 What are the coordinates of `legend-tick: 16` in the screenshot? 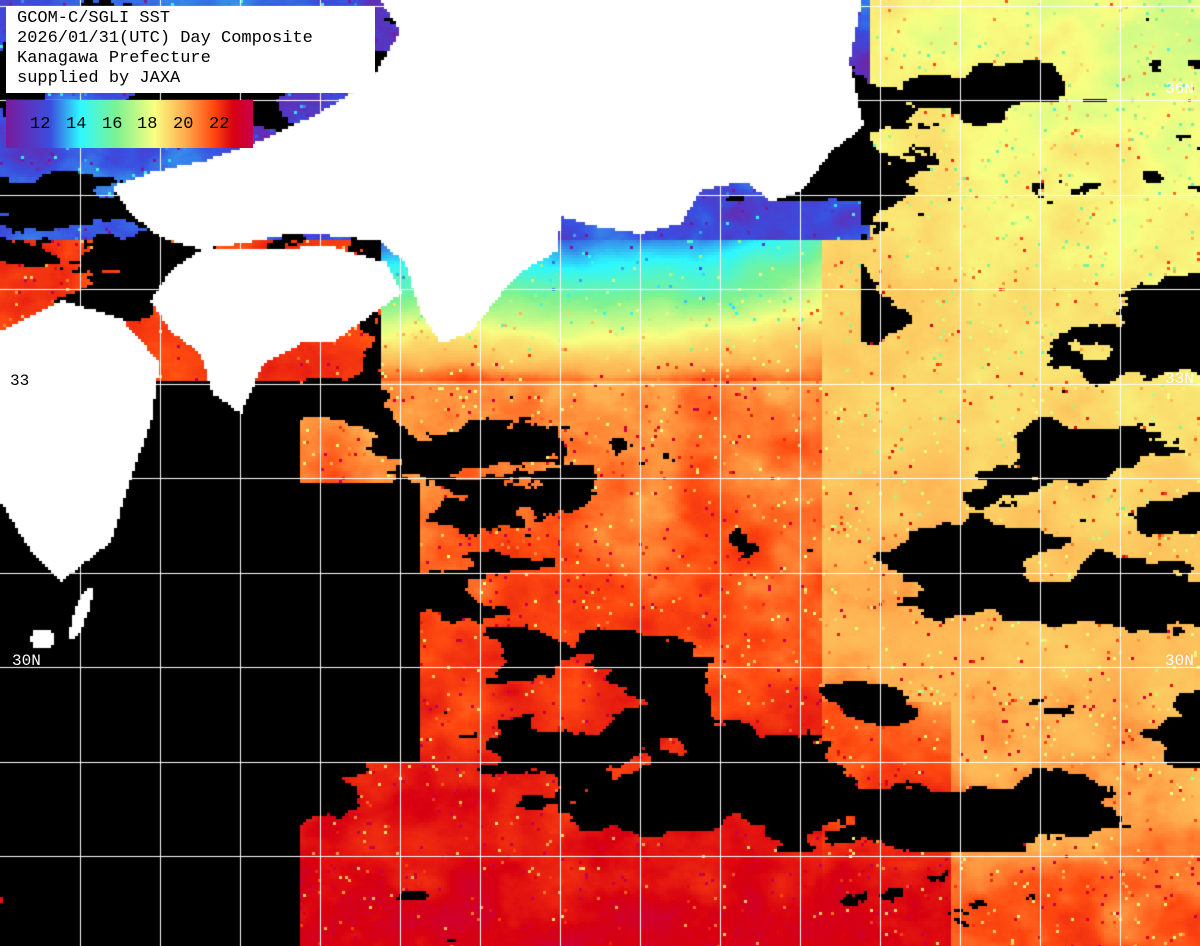 It's located at (112, 124).